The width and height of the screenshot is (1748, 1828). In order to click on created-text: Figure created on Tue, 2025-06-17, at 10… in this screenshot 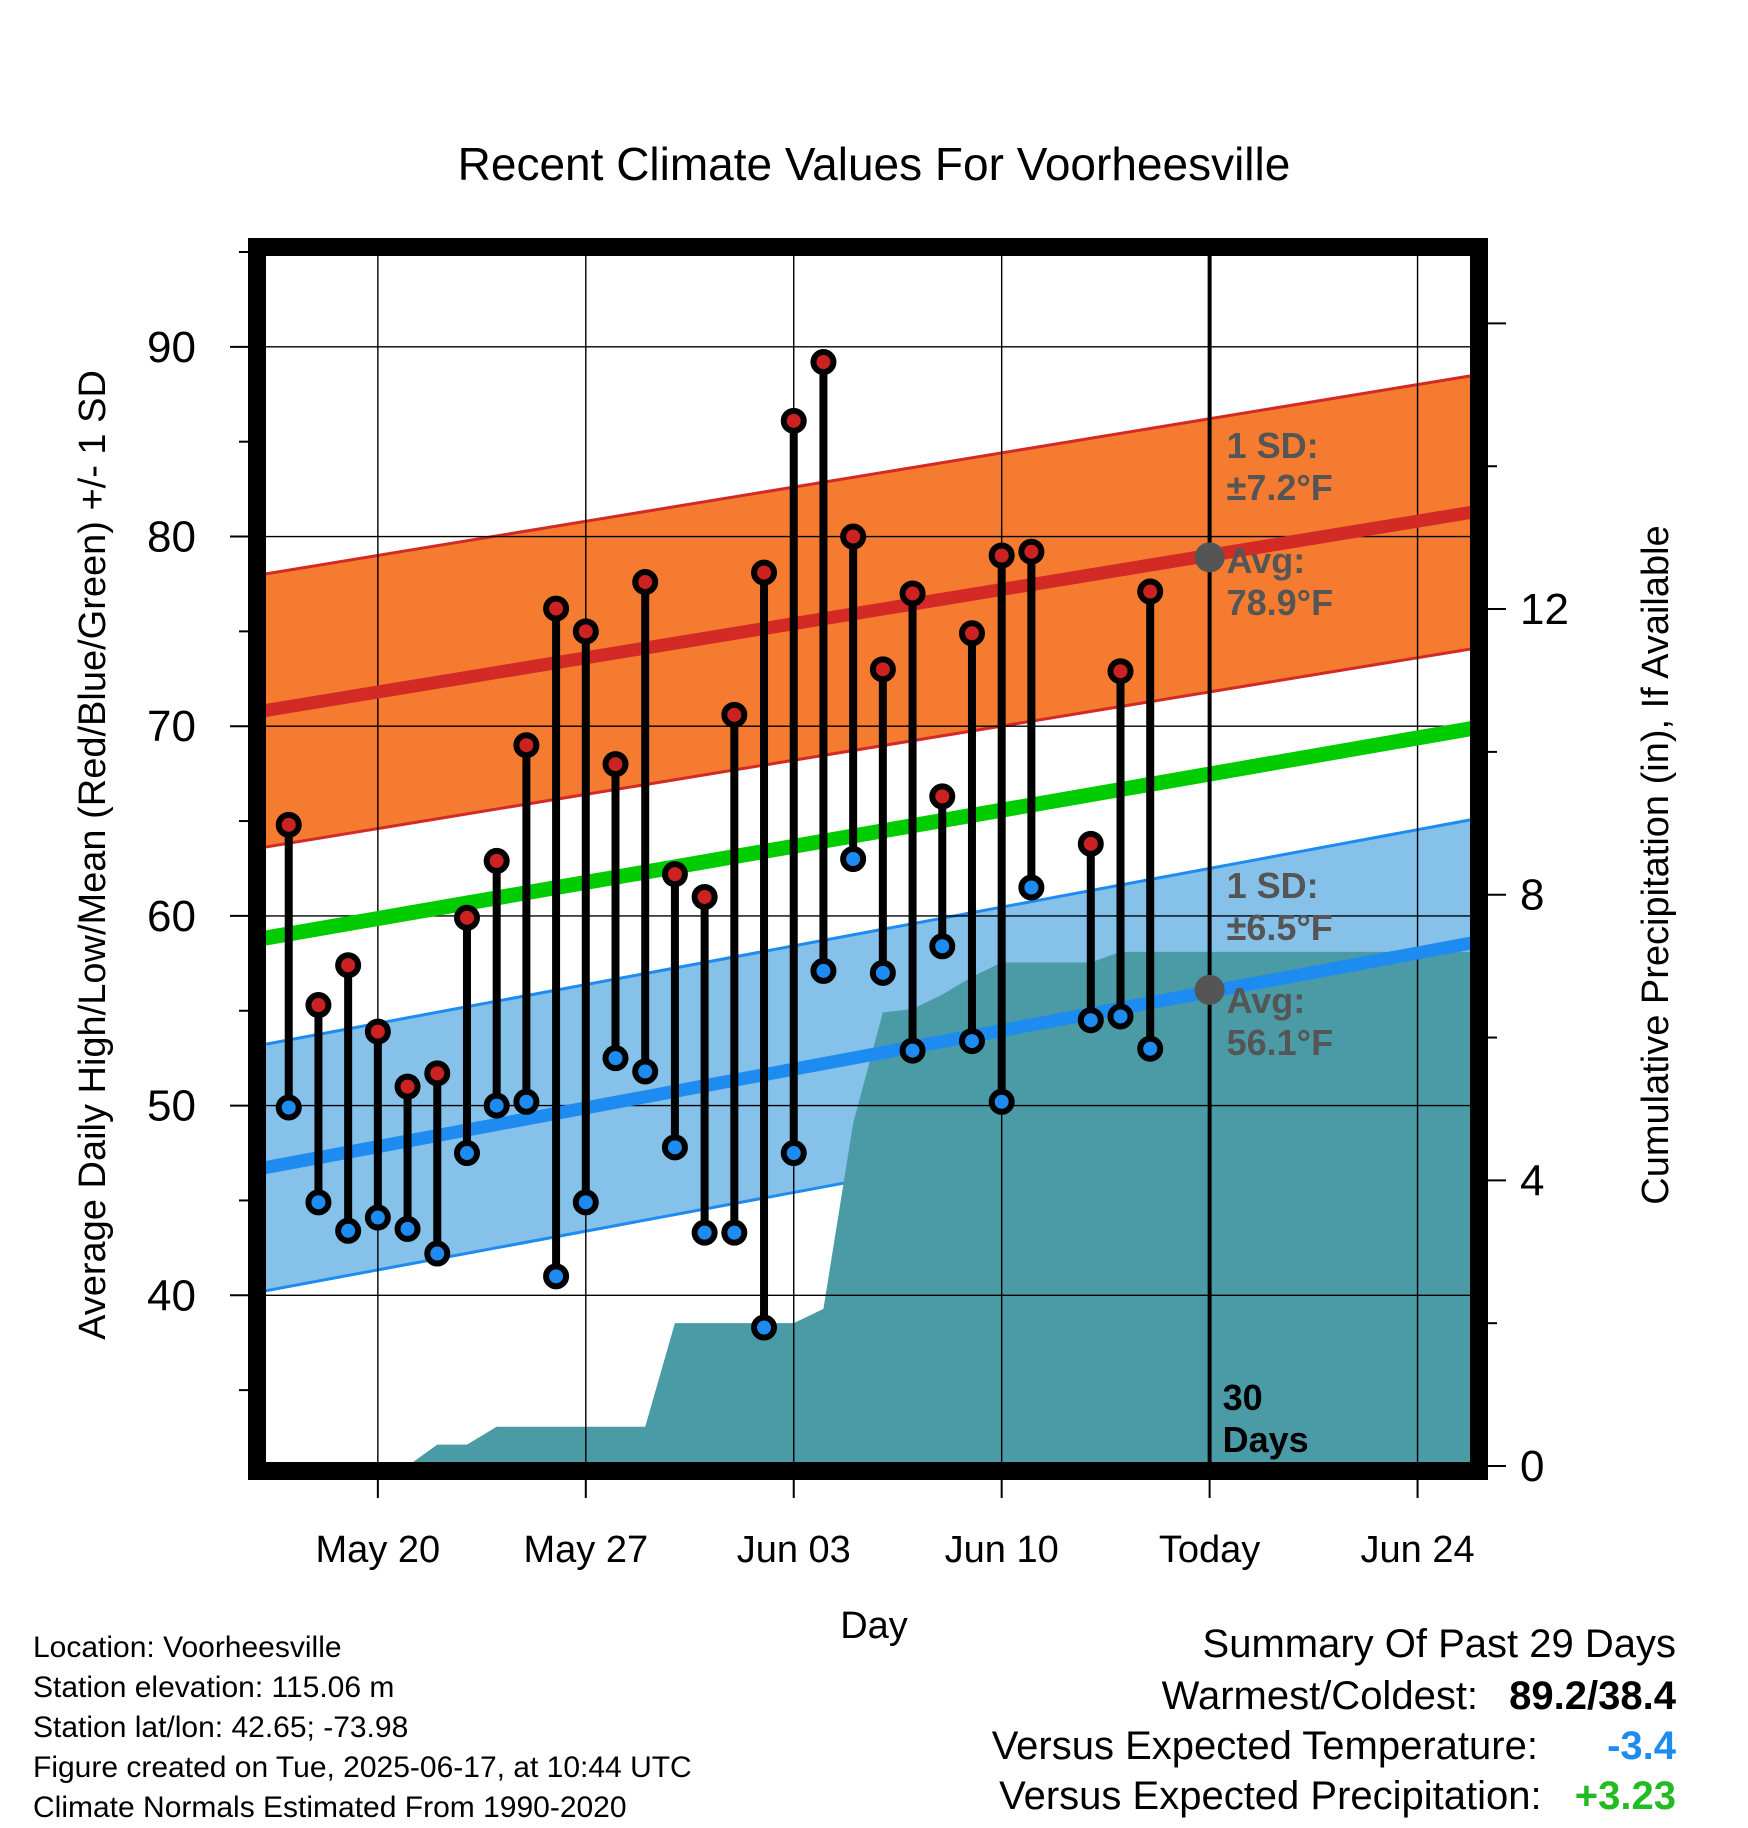, I will do `click(362, 1767)`.